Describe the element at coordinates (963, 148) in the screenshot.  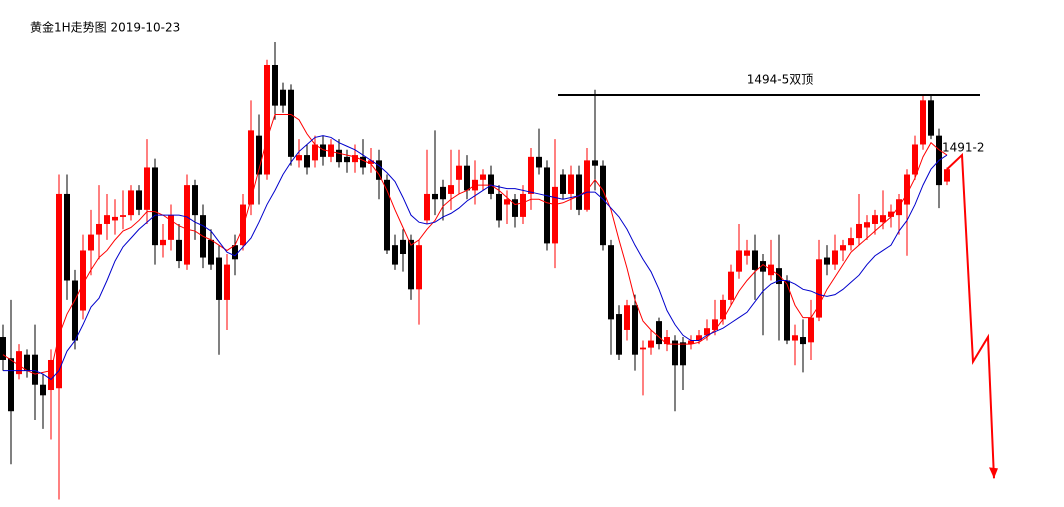
I see `target-label: 1491-2` at that location.